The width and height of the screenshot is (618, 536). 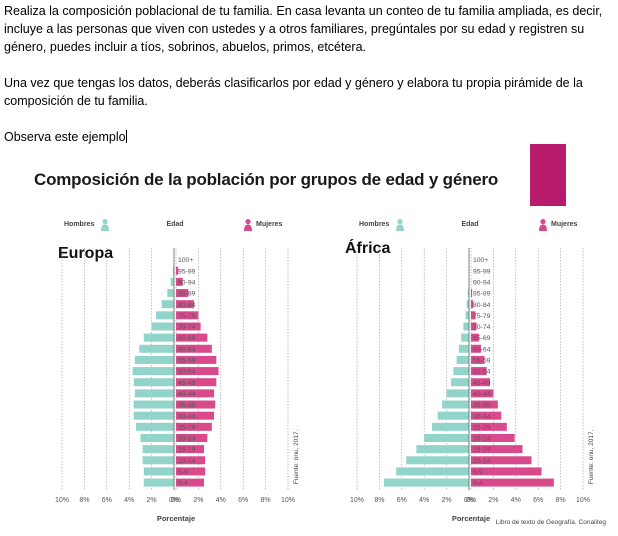 I want to click on europa-age-tick: 70-74, so click(x=187, y=327).